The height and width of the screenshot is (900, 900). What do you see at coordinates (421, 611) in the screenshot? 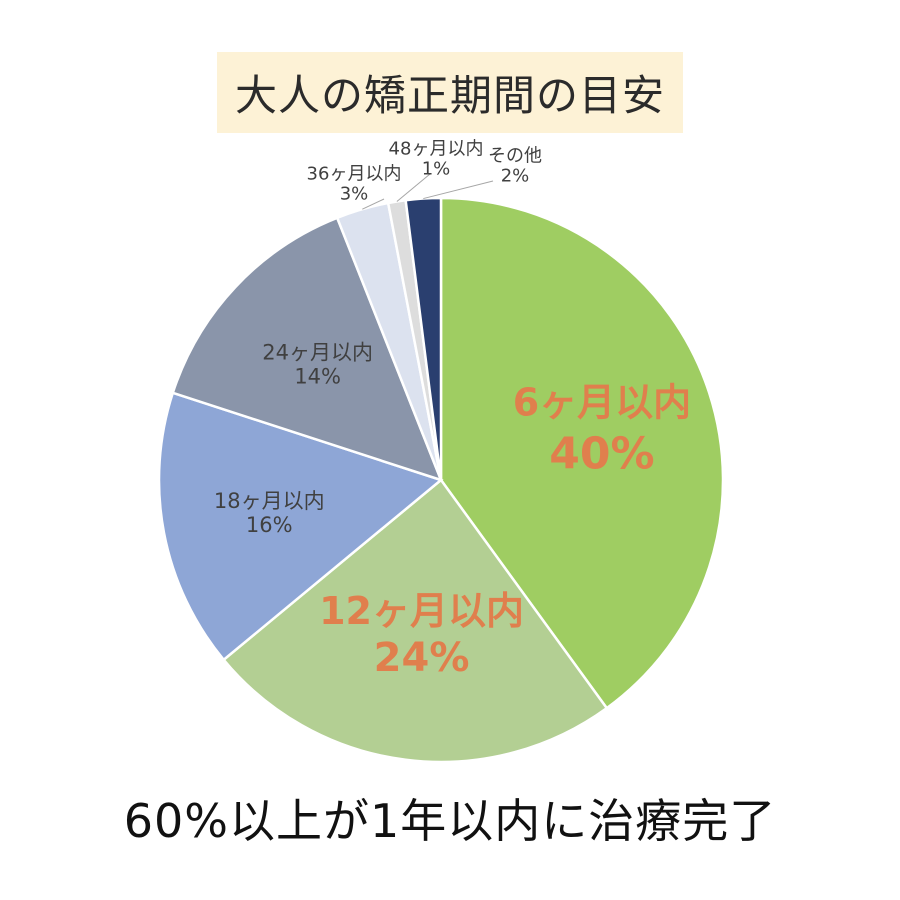
I see `slice-label-2: 12ヶ月以内` at bounding box center [421, 611].